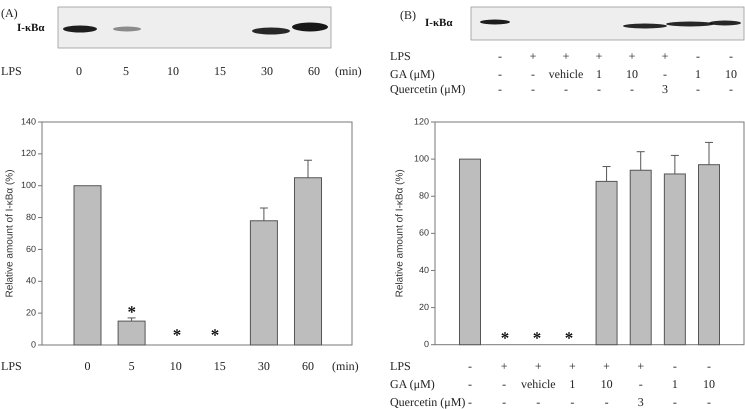  What do you see at coordinates (606, 383) in the screenshot?
I see `x-tick-label: + 10 -` at bounding box center [606, 383].